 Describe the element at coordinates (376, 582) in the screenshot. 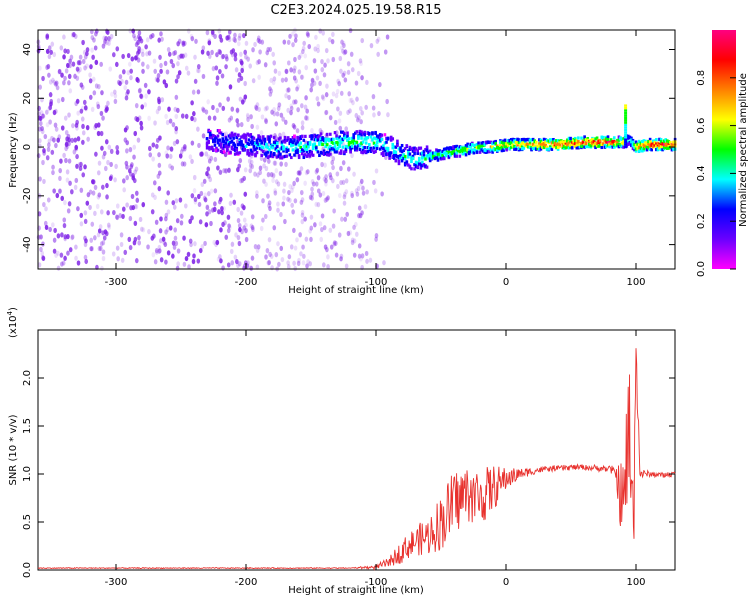

I see `x-tick-label: -100` at that location.